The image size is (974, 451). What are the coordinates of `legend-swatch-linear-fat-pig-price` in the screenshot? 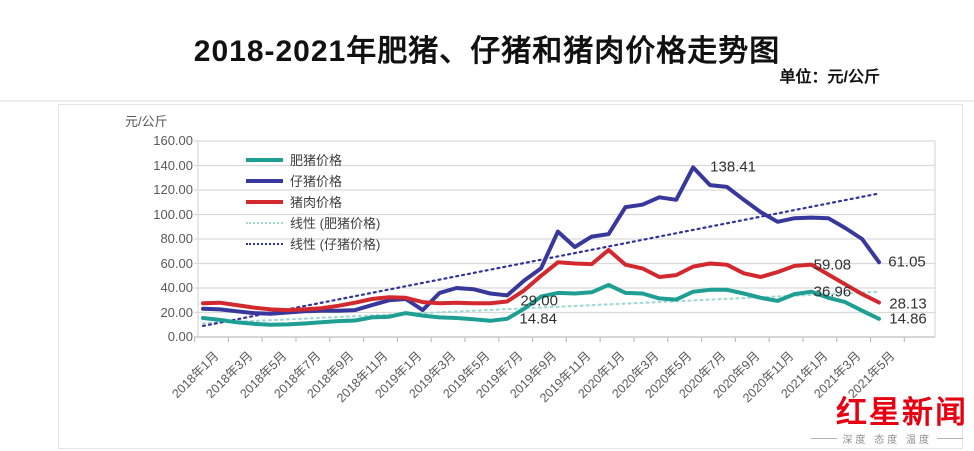 It's located at (264, 222).